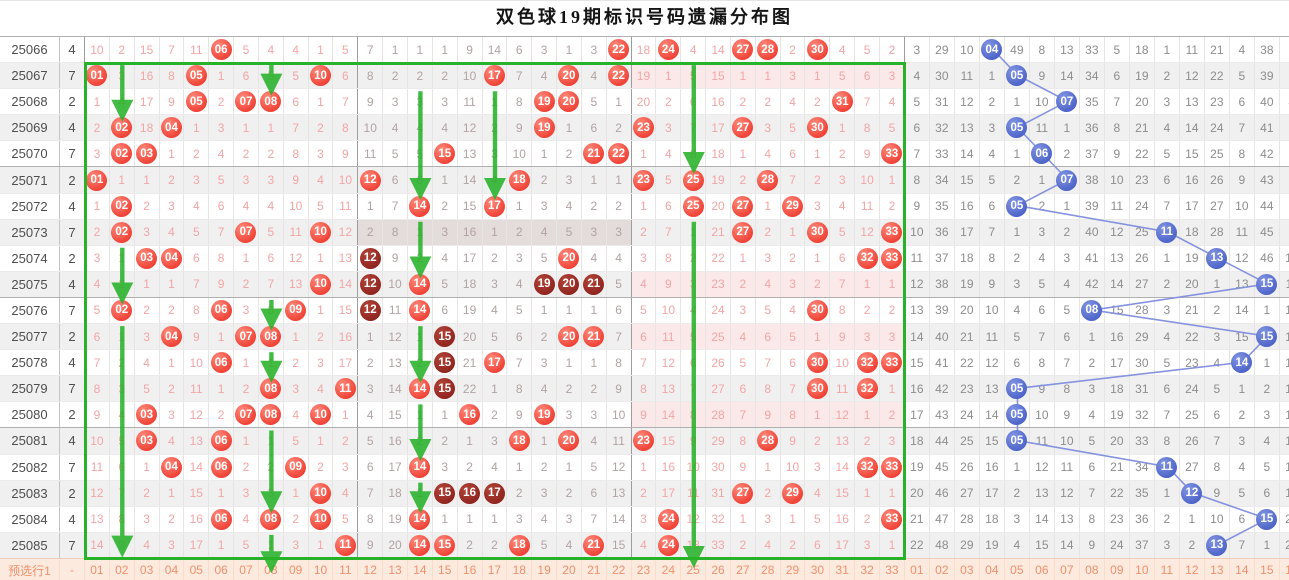 The width and height of the screenshot is (1289, 580). Describe the element at coordinates (222, 180) in the screenshot. I see `red-cell: 5` at that location.